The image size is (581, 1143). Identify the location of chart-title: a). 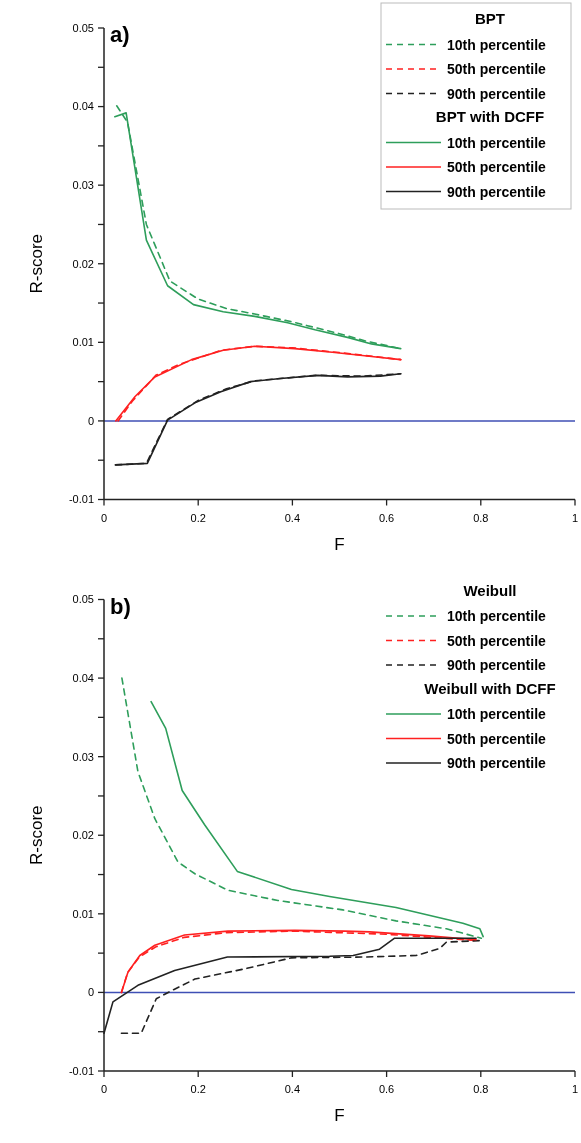
(120, 34).